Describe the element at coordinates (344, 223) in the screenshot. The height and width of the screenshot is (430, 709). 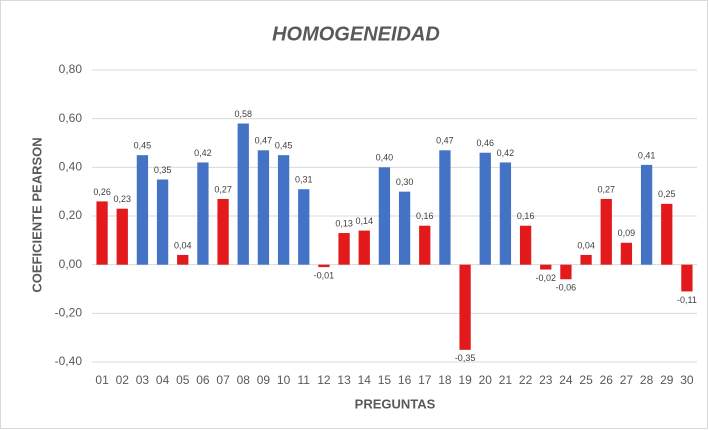
I see `value-label: 0,13` at that location.